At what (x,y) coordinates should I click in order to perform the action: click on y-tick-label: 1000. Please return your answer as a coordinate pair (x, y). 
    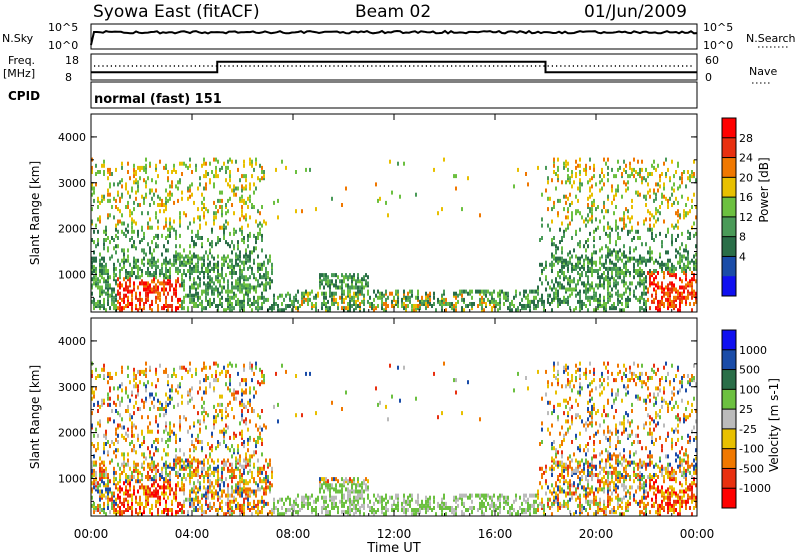
    Looking at the image, I should click on (72, 274).